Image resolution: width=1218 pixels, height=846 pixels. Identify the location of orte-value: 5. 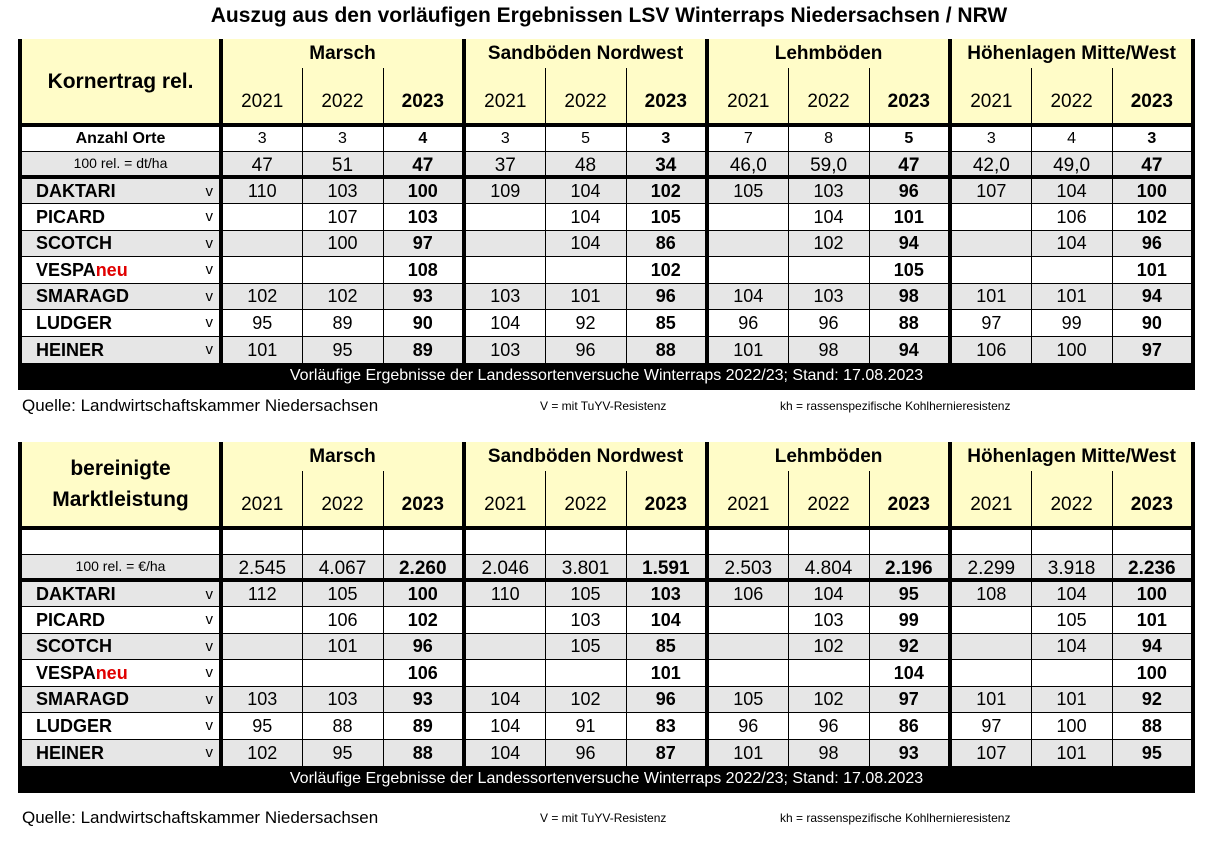
(585, 138).